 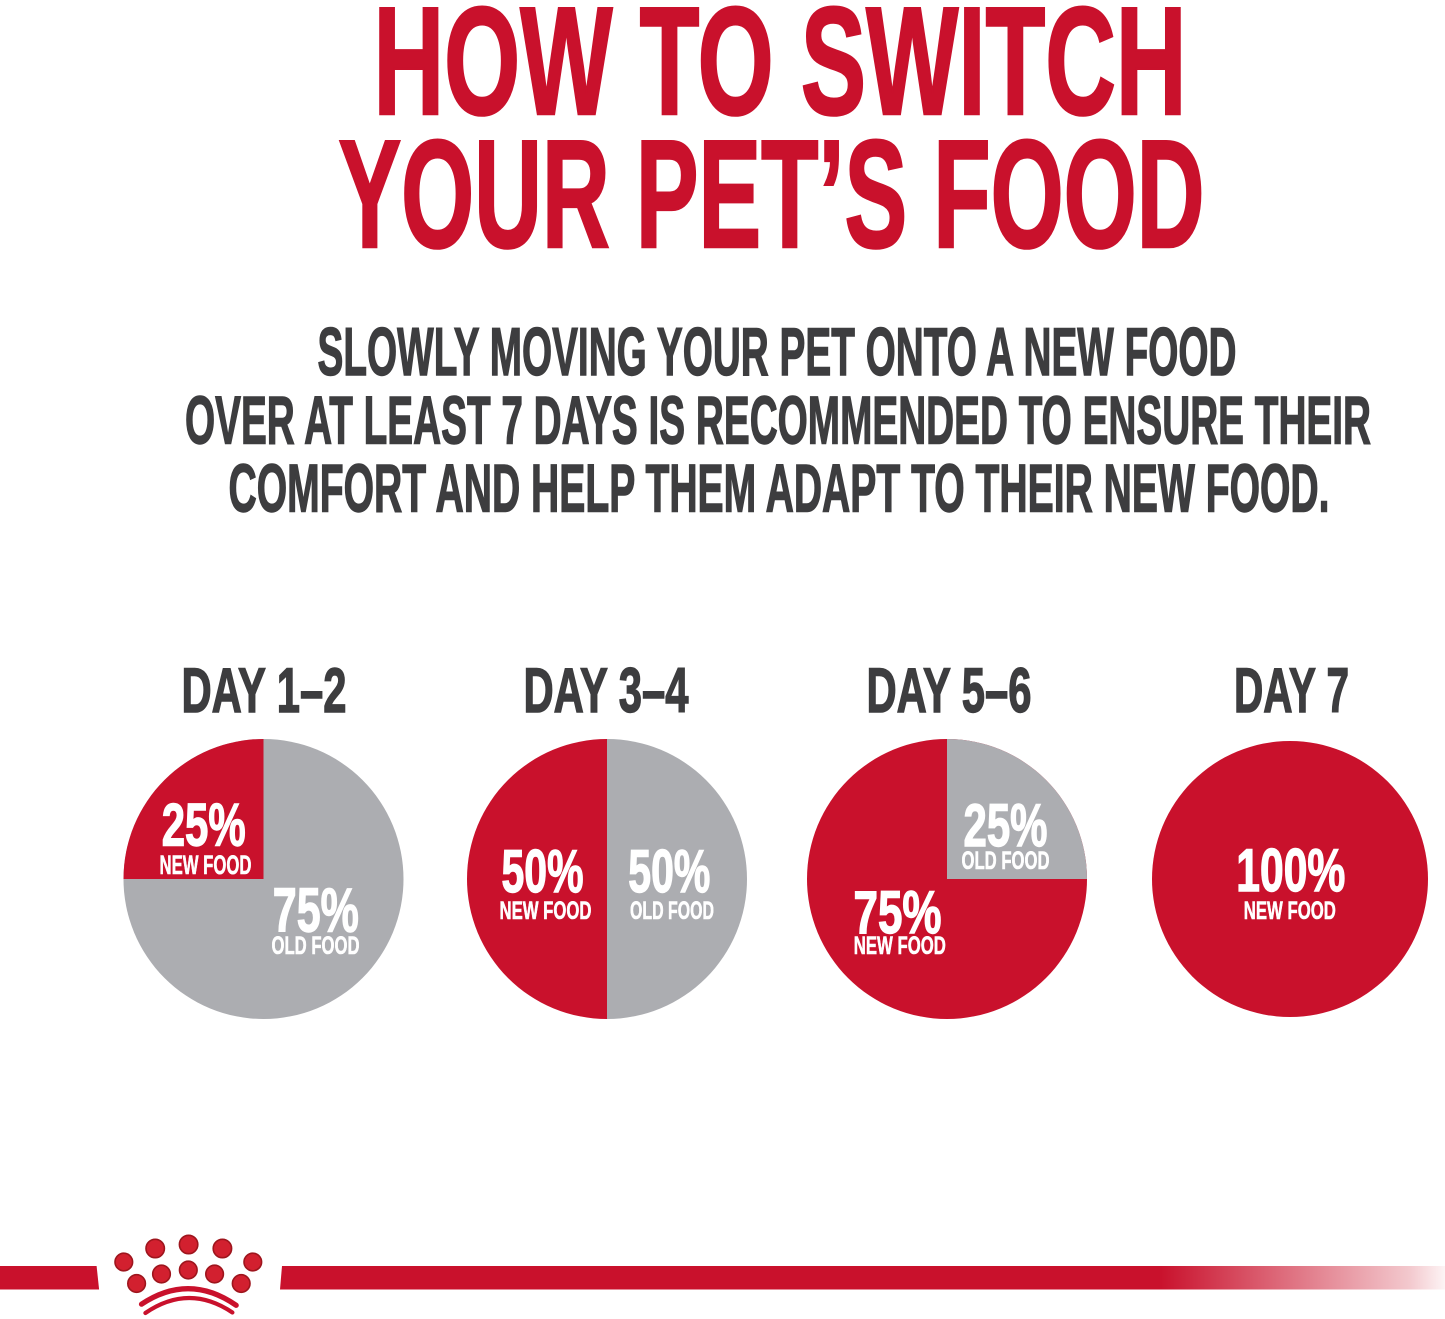 What do you see at coordinates (949, 691) in the screenshot?
I see `svg-text: DAY 5–6` at bounding box center [949, 691].